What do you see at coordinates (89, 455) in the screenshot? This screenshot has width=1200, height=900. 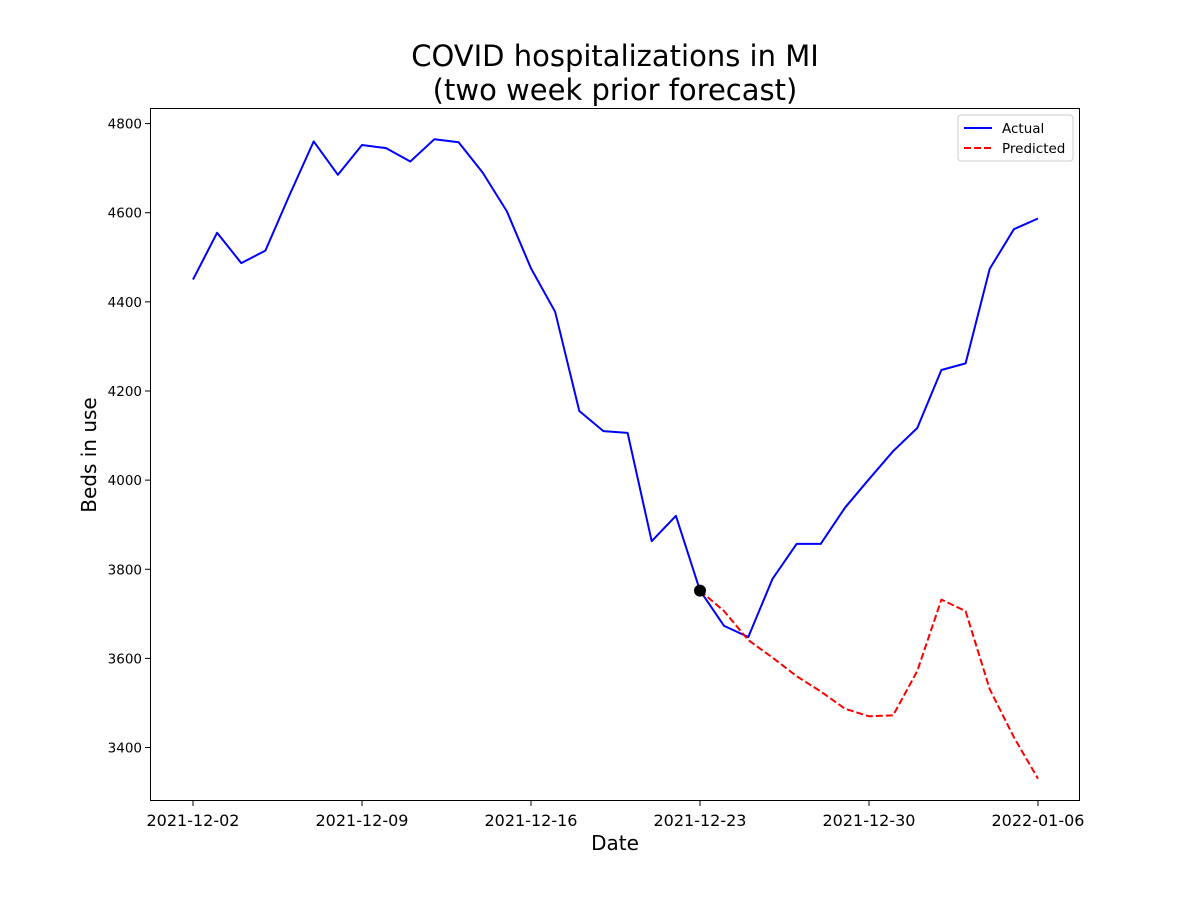 I see `y-axis-label: Beds in use` at bounding box center [89, 455].